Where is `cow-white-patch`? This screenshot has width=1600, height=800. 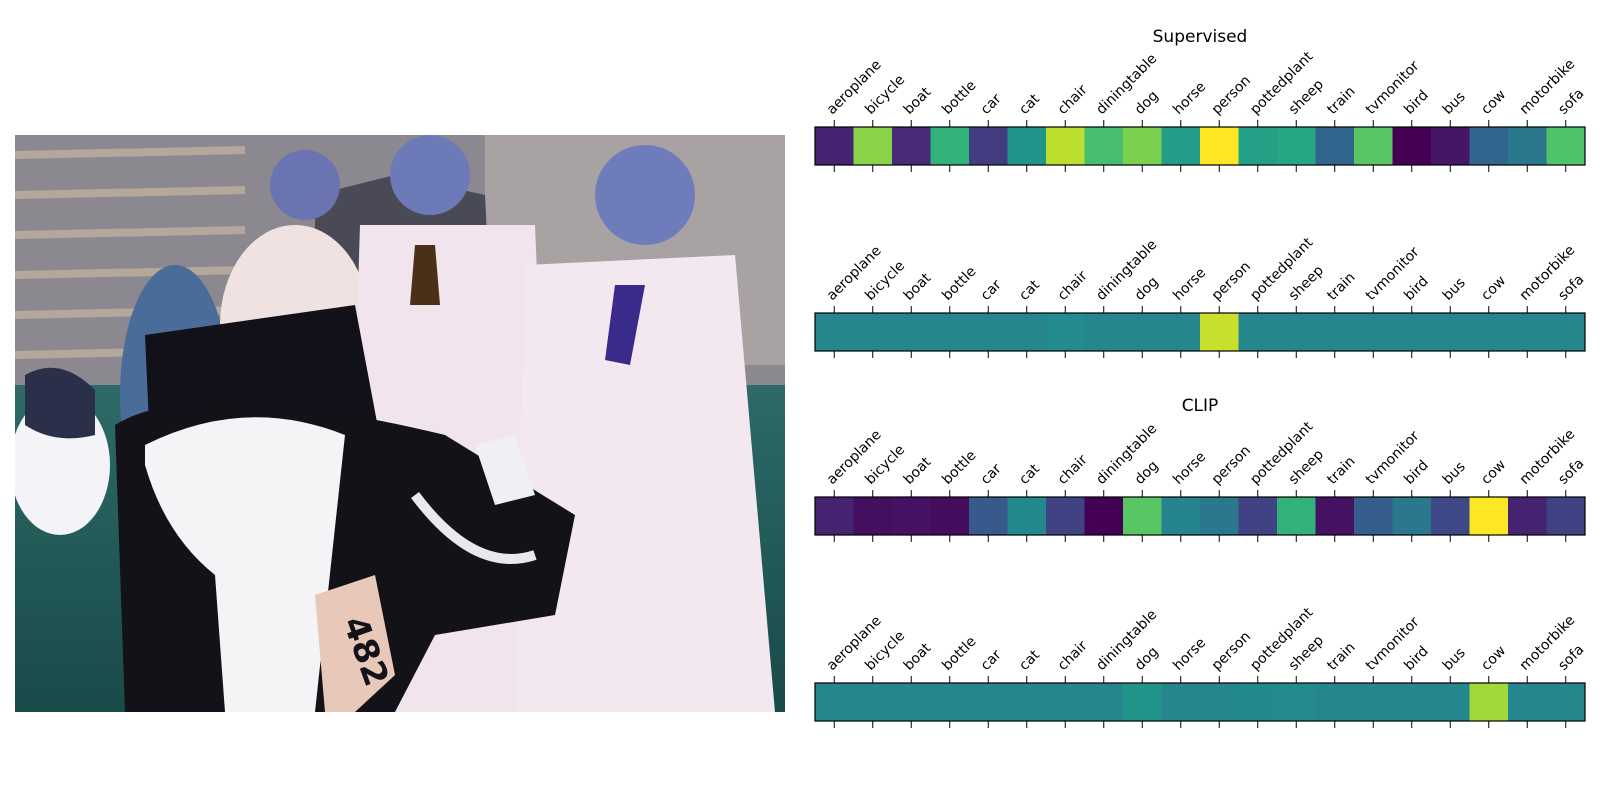 cow-white-patch is located at coordinates (245, 564).